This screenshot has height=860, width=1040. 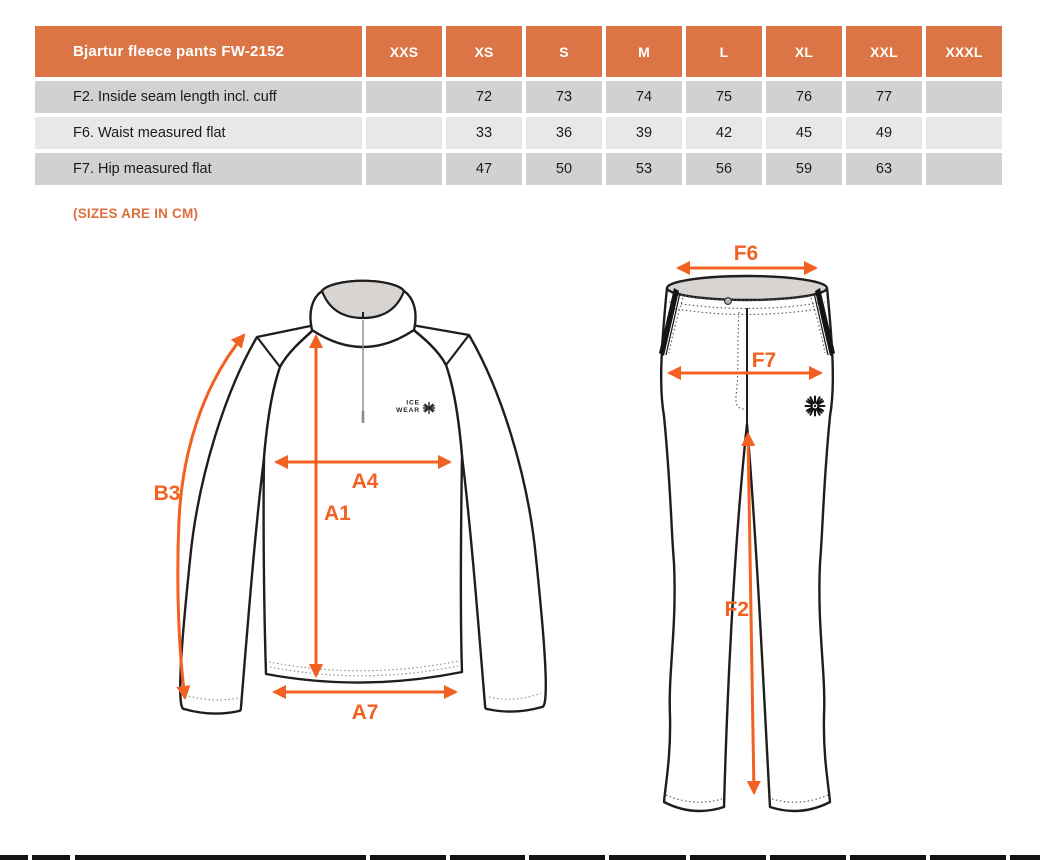 What do you see at coordinates (724, 169) in the screenshot?
I see `row-f7-value-l: 56` at bounding box center [724, 169].